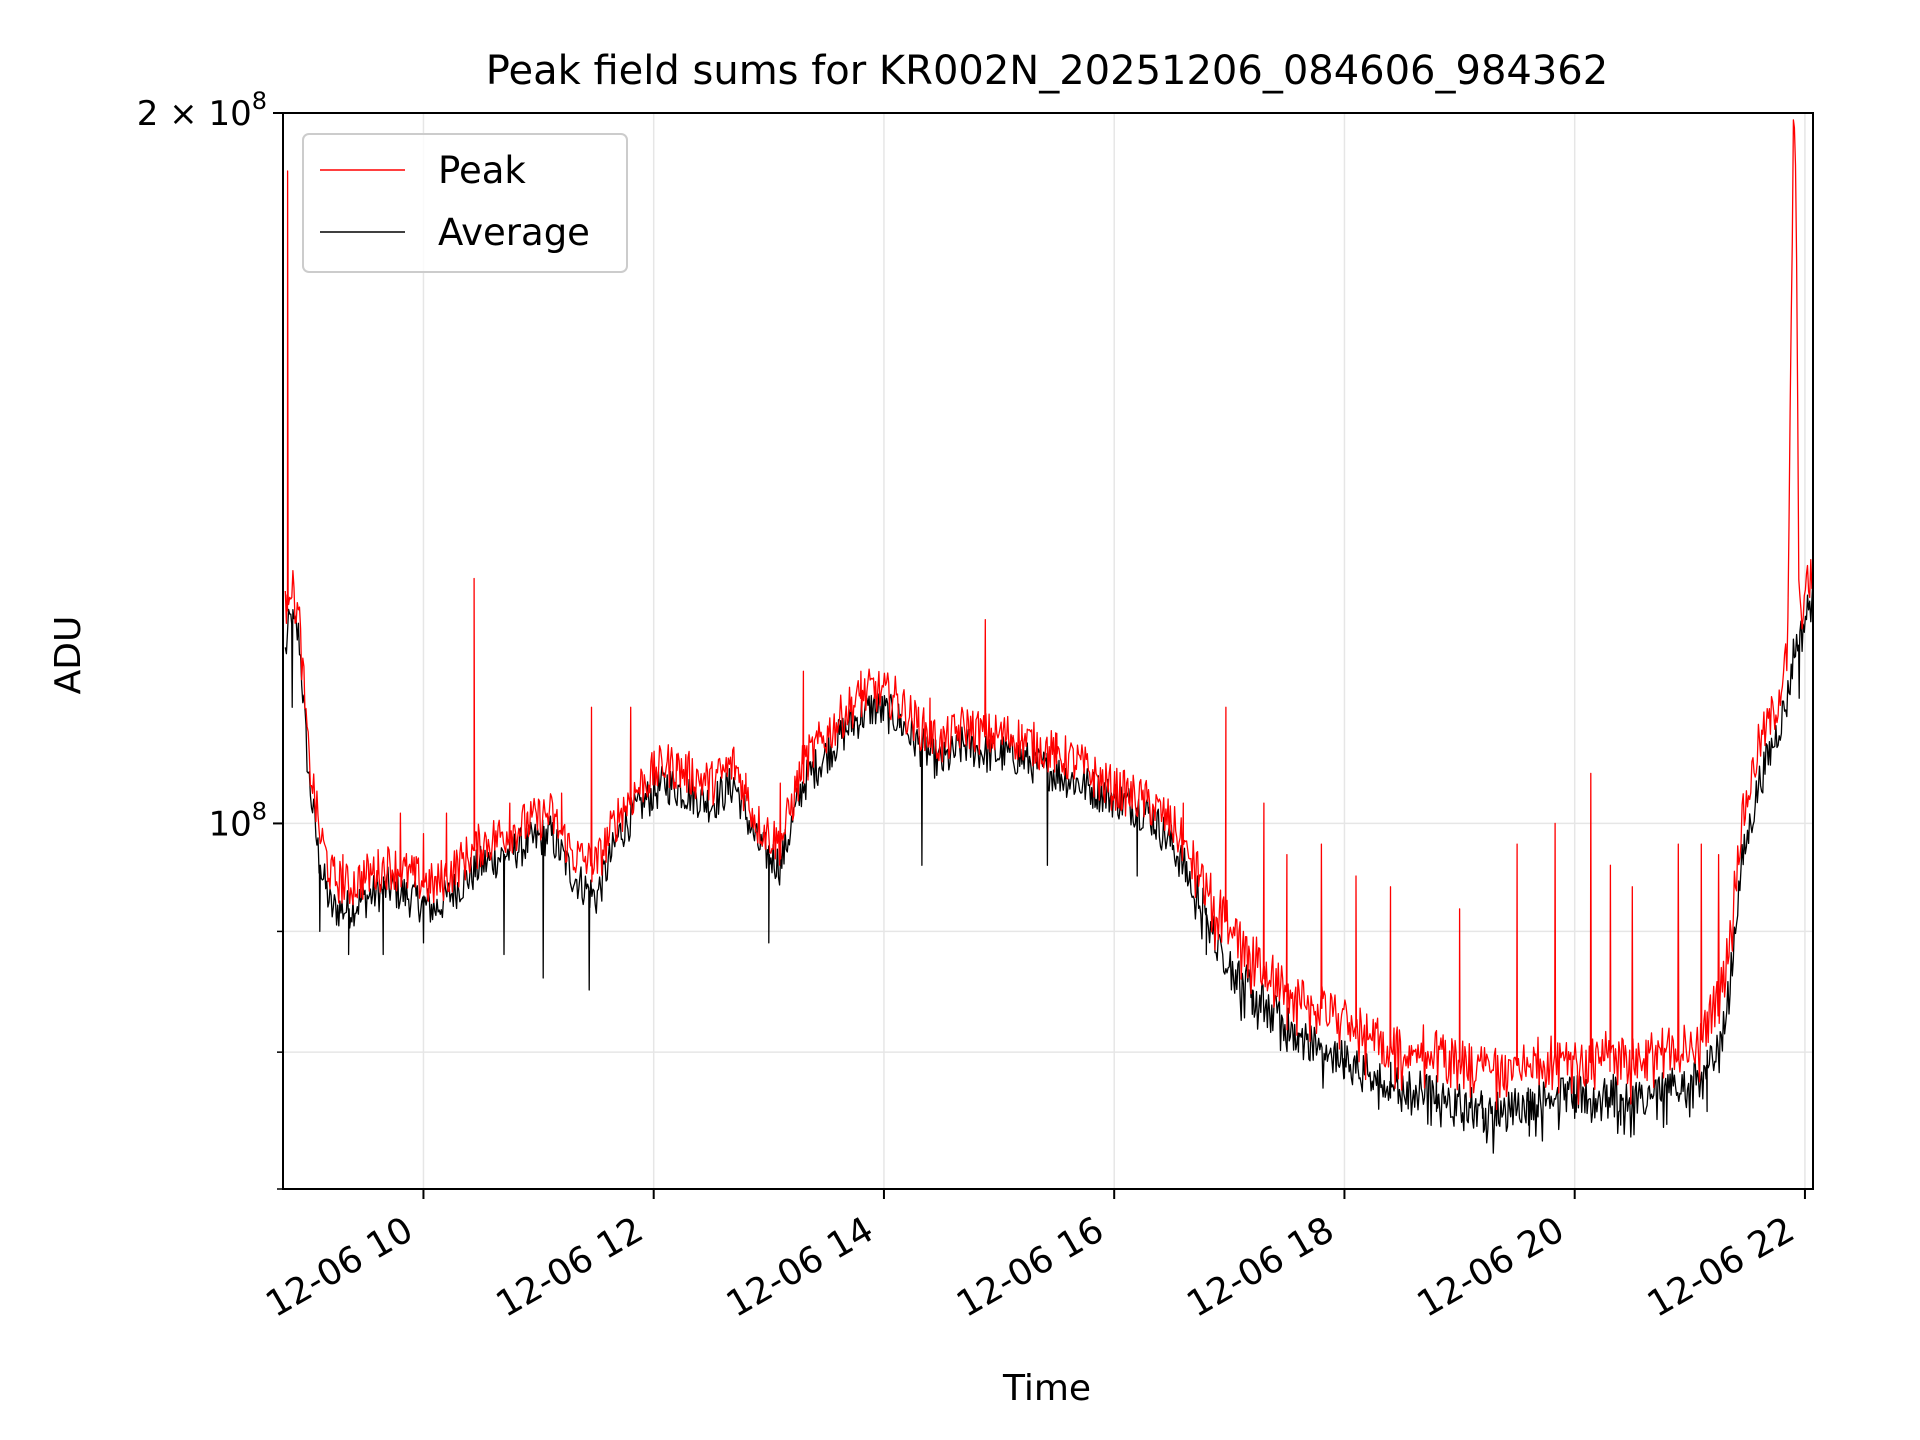  I want to click on legend-label-average: Average, so click(514, 232).